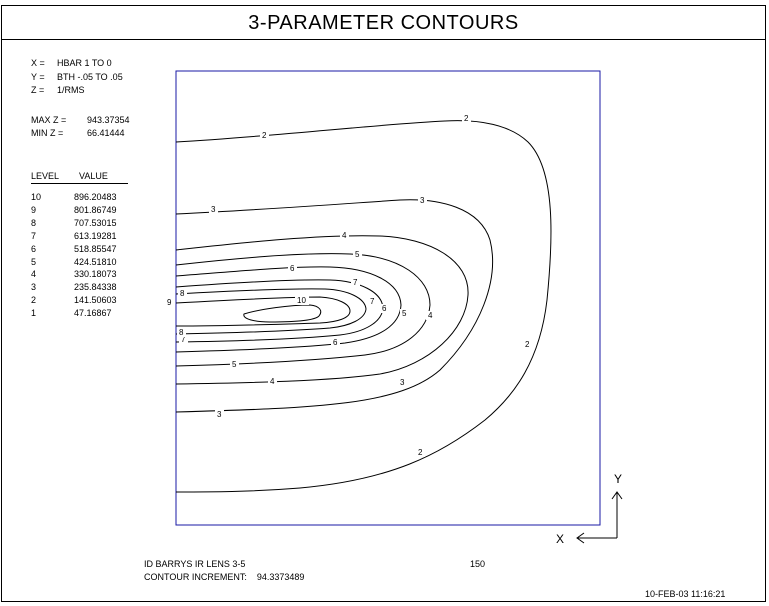 The image size is (769, 606). Describe the element at coordinates (95, 235) in the screenshot. I see `level-value: 613.19281` at that location.